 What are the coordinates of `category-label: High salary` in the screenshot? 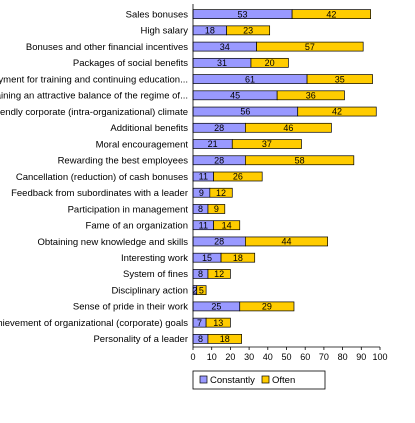 It's located at (164, 31).